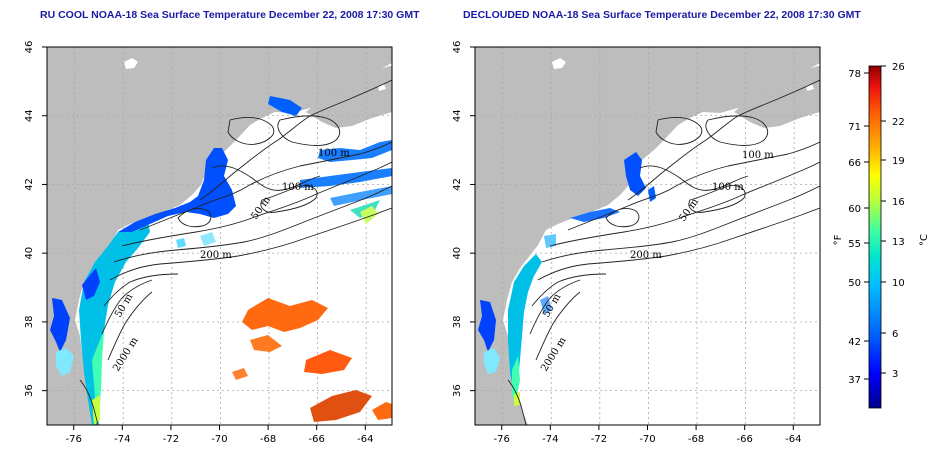 The image size is (950, 475). Describe the element at coordinates (924, 240) in the screenshot. I see `celsius-axis-label: °C` at that location.